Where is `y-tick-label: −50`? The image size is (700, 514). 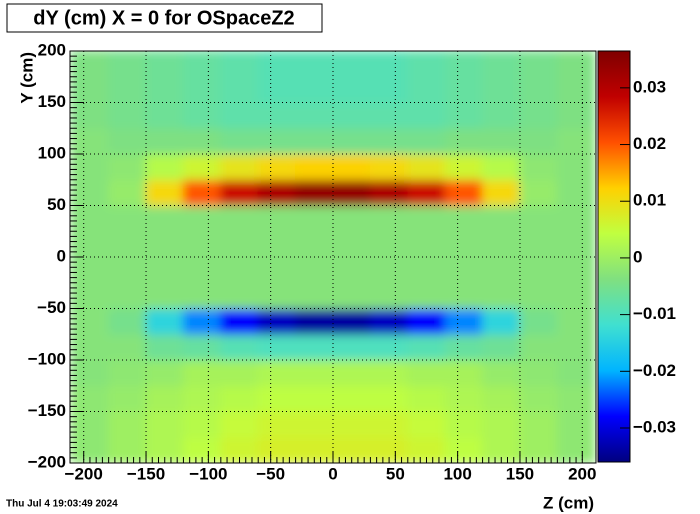
y-tick-label: −50 is located at coordinates (51, 307).